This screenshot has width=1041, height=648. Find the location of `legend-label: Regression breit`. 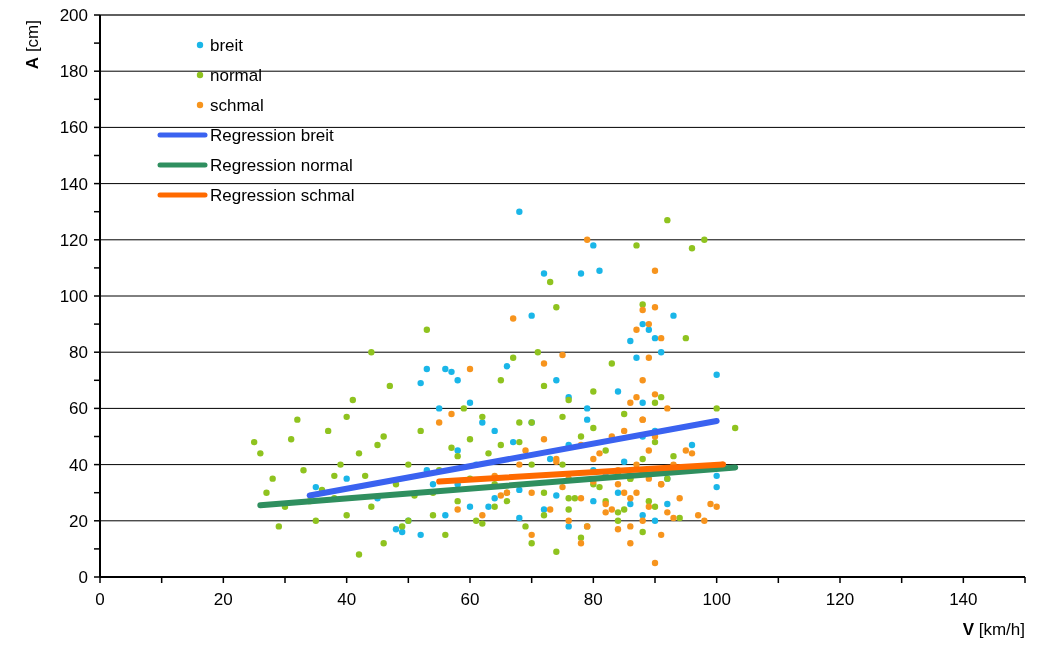

legend-label: Regression breit is located at coordinates (272, 135).